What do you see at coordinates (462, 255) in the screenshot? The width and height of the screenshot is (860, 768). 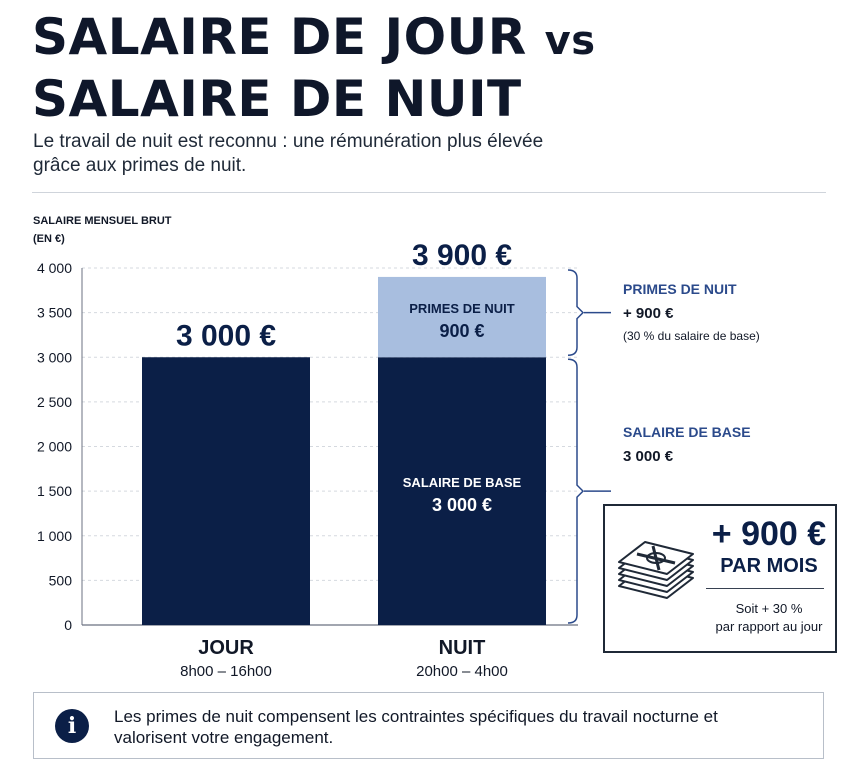 I see `bar-total-label: 3 900 €` at bounding box center [462, 255].